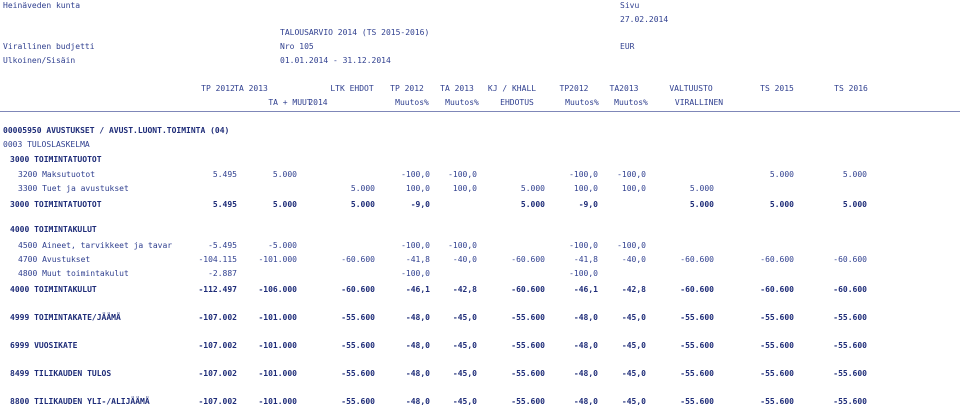  What do you see at coordinates (282, 245) in the screenshot?
I see `table-cell: -5.000` at bounding box center [282, 245].